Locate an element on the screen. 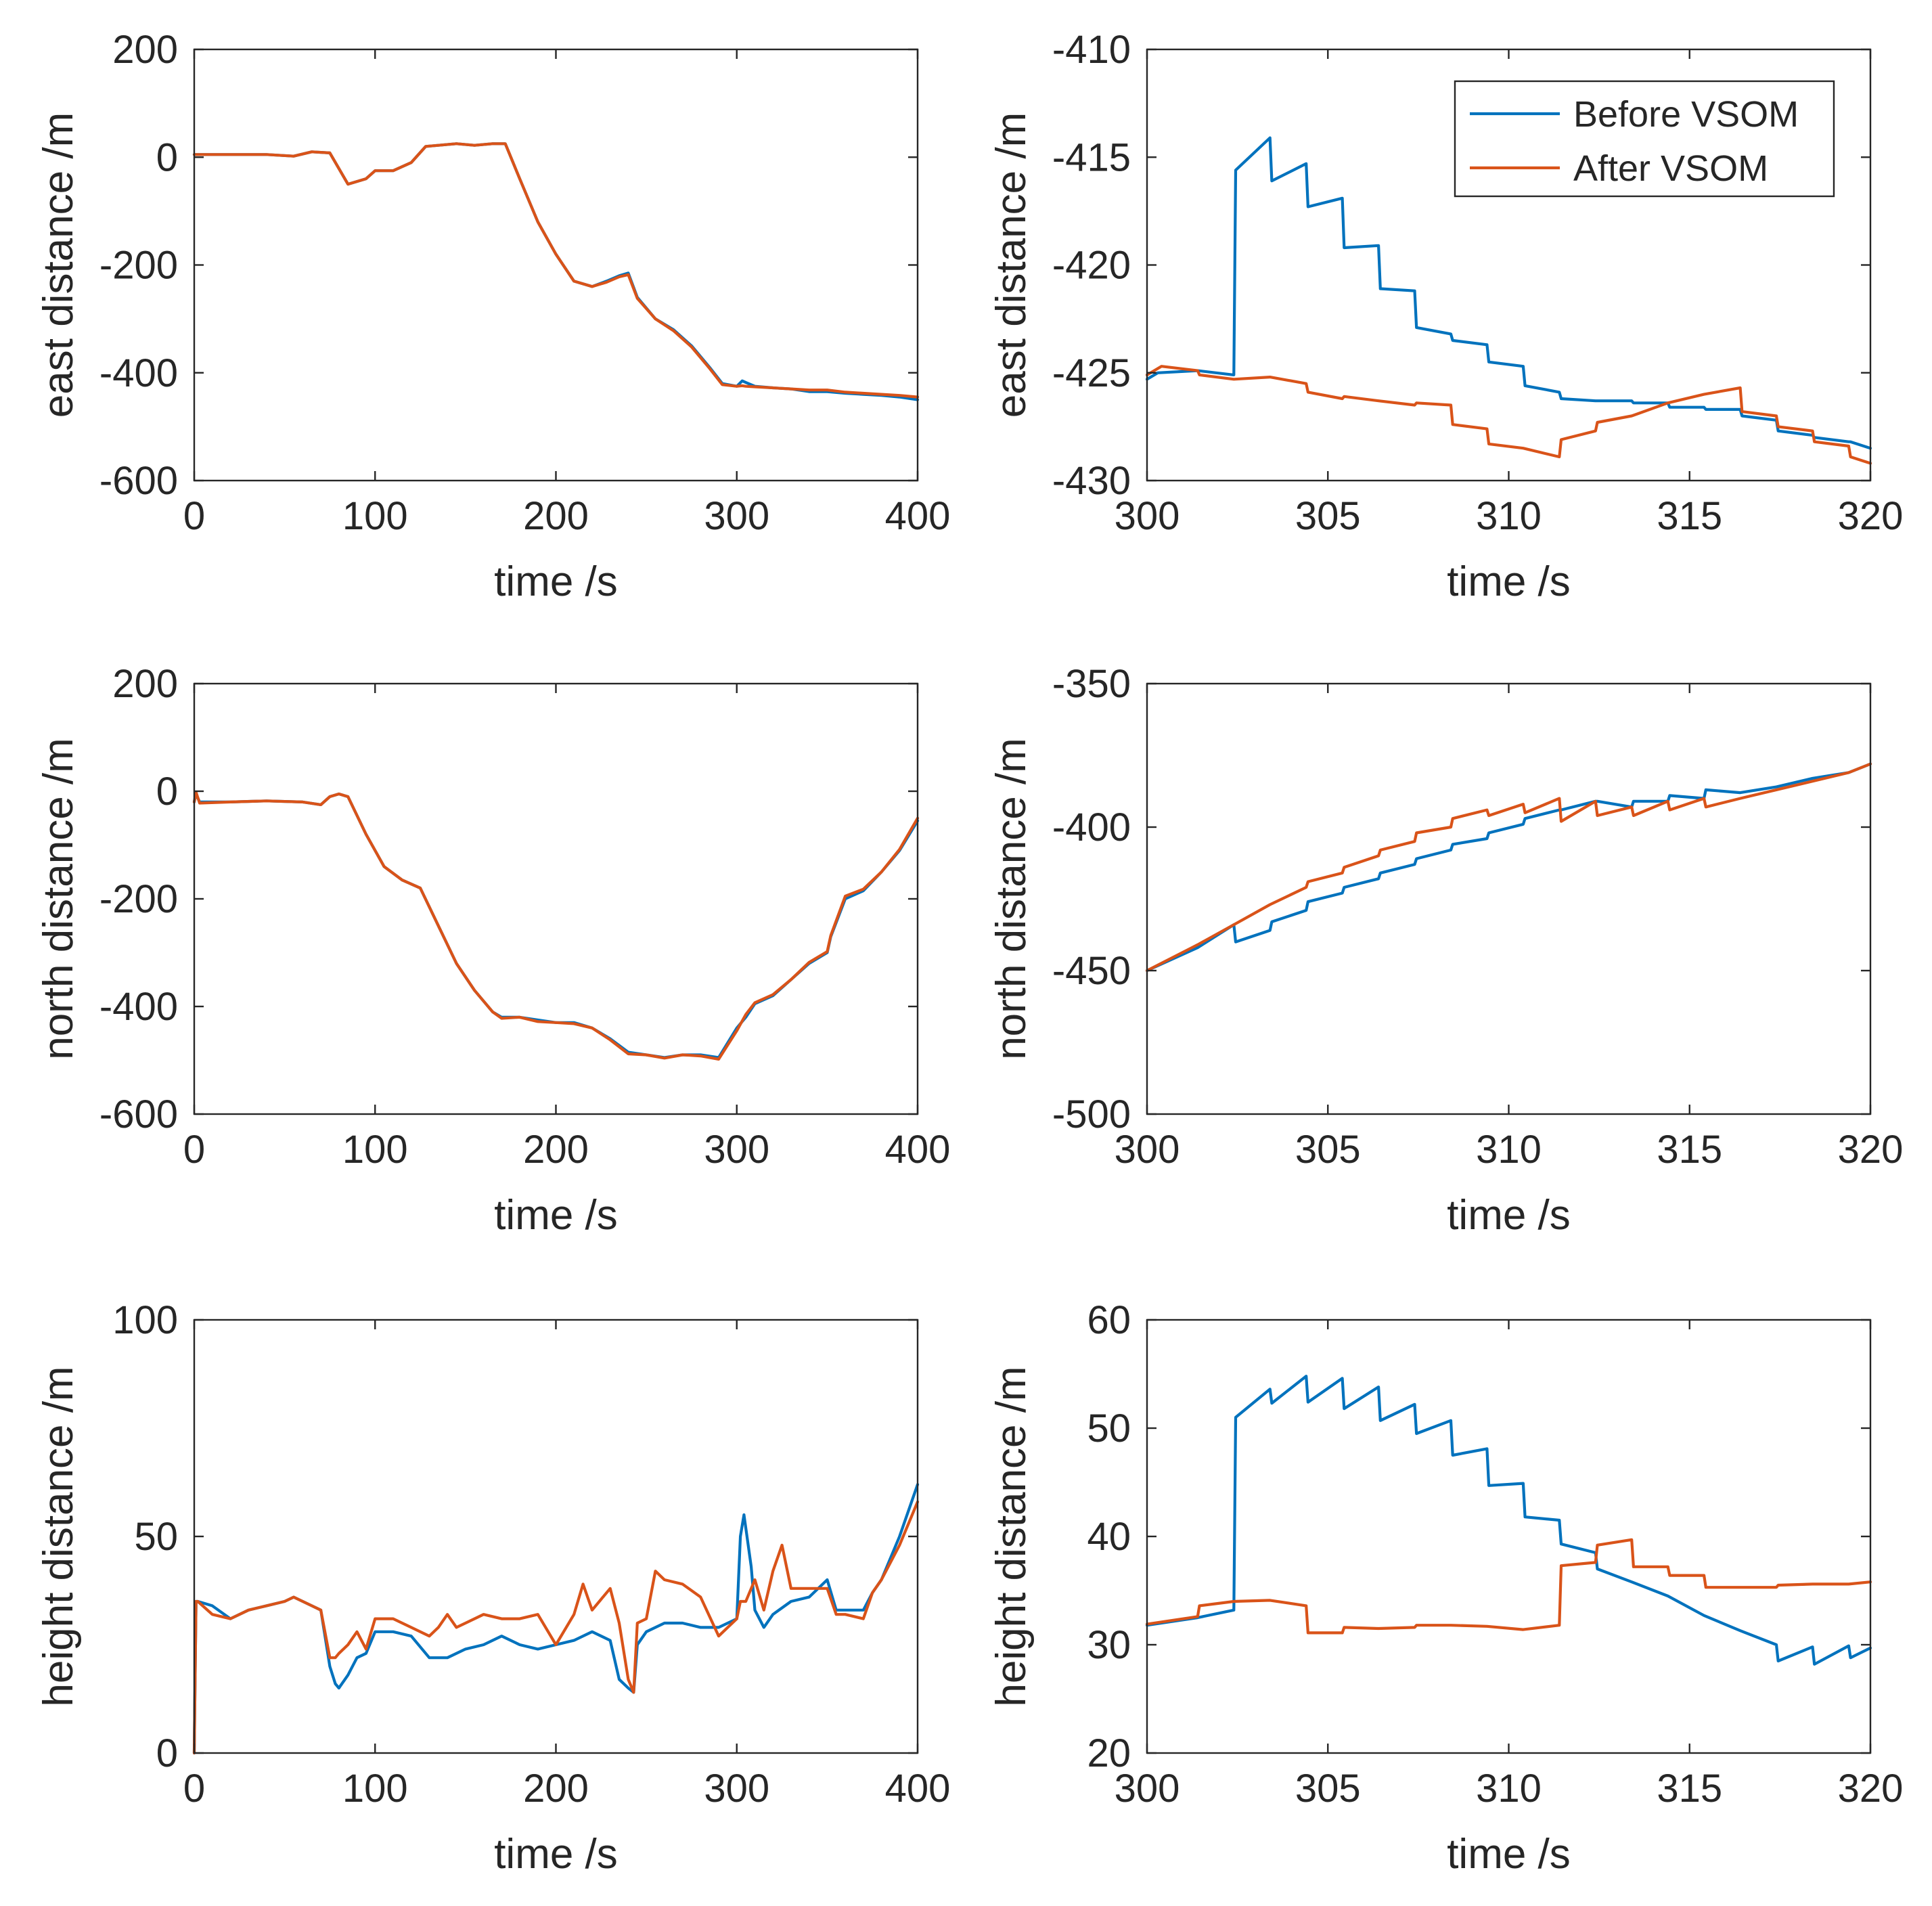 This screenshot has height=1906, width=1932. y-tick-label: 40 is located at coordinates (1109, 1537).